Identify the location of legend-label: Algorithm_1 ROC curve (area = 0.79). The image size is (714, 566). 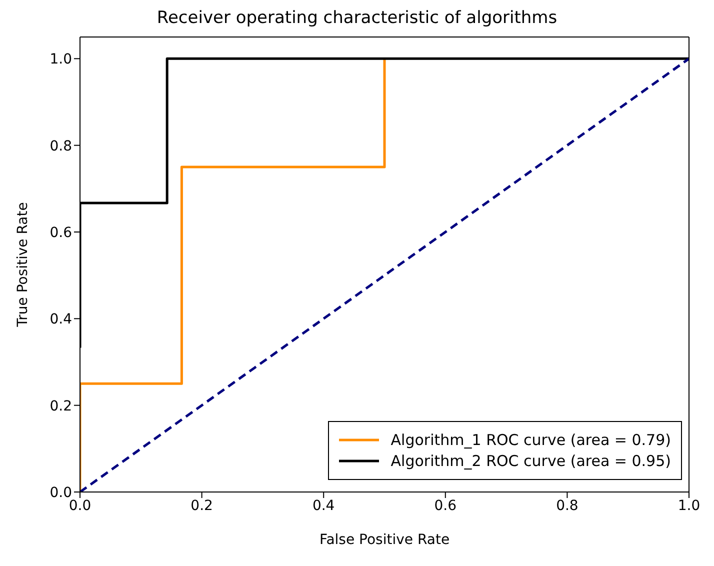
(530, 440).